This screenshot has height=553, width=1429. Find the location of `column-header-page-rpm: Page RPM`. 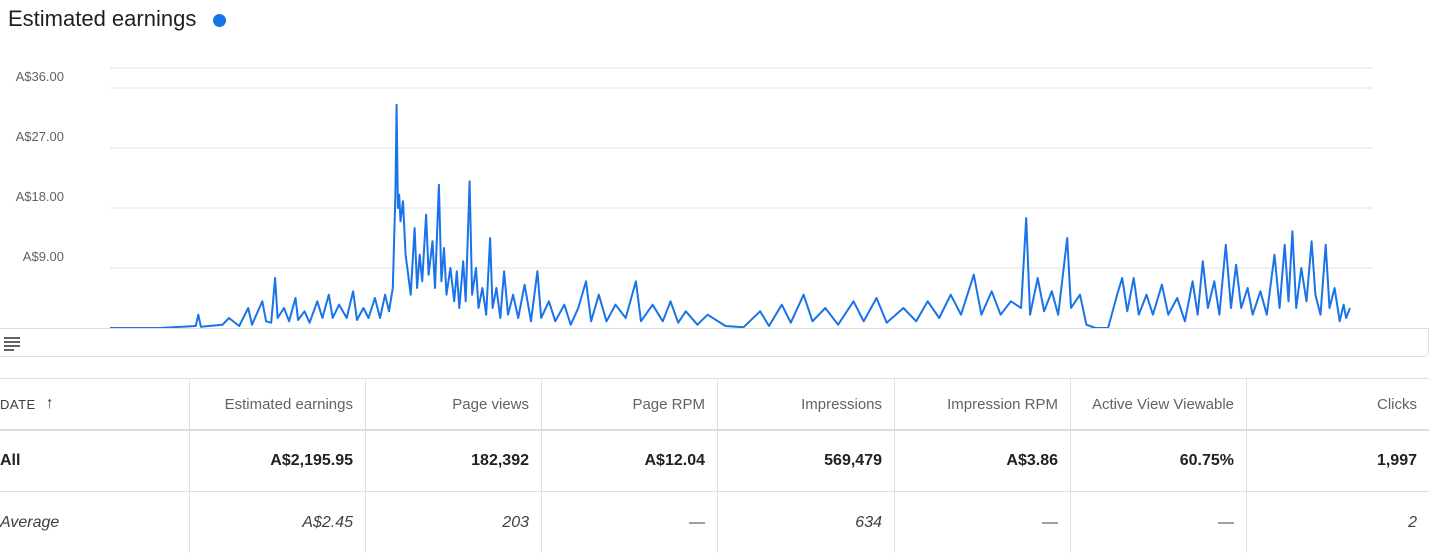

column-header-page-rpm: Page RPM is located at coordinates (630, 404).